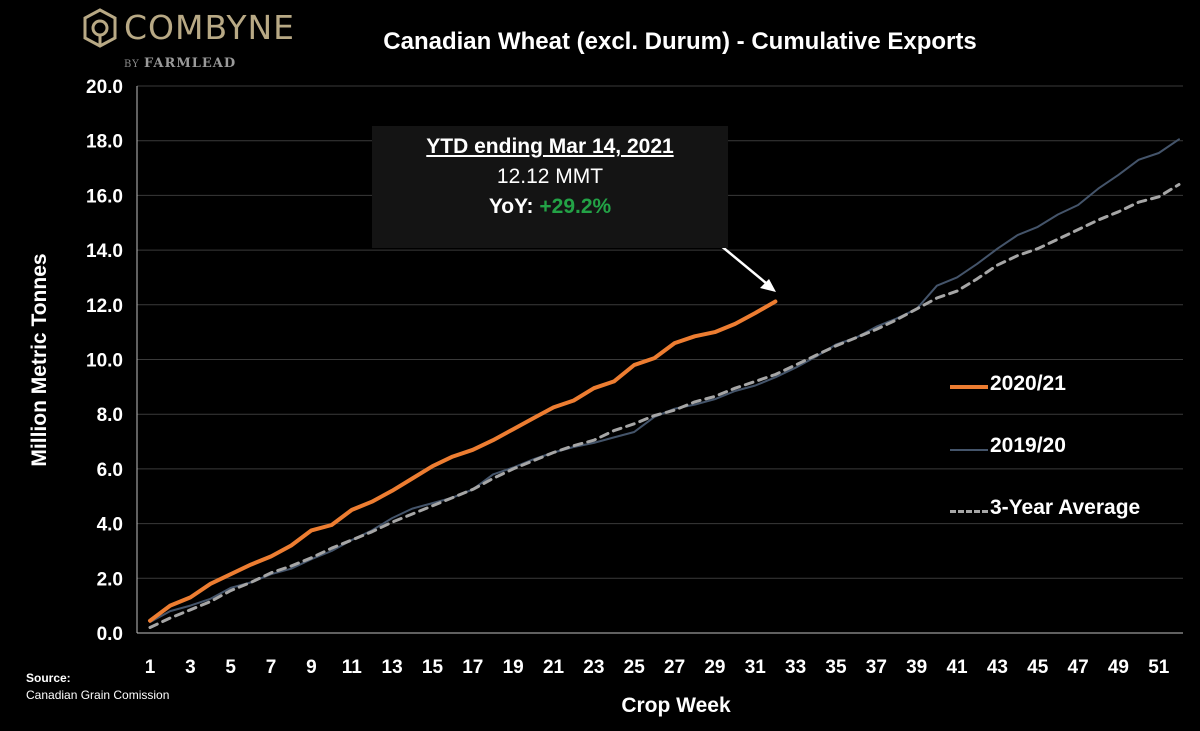 This screenshot has width=1200, height=731. What do you see at coordinates (714, 667) in the screenshot?
I see `x-tick-label: 29` at bounding box center [714, 667].